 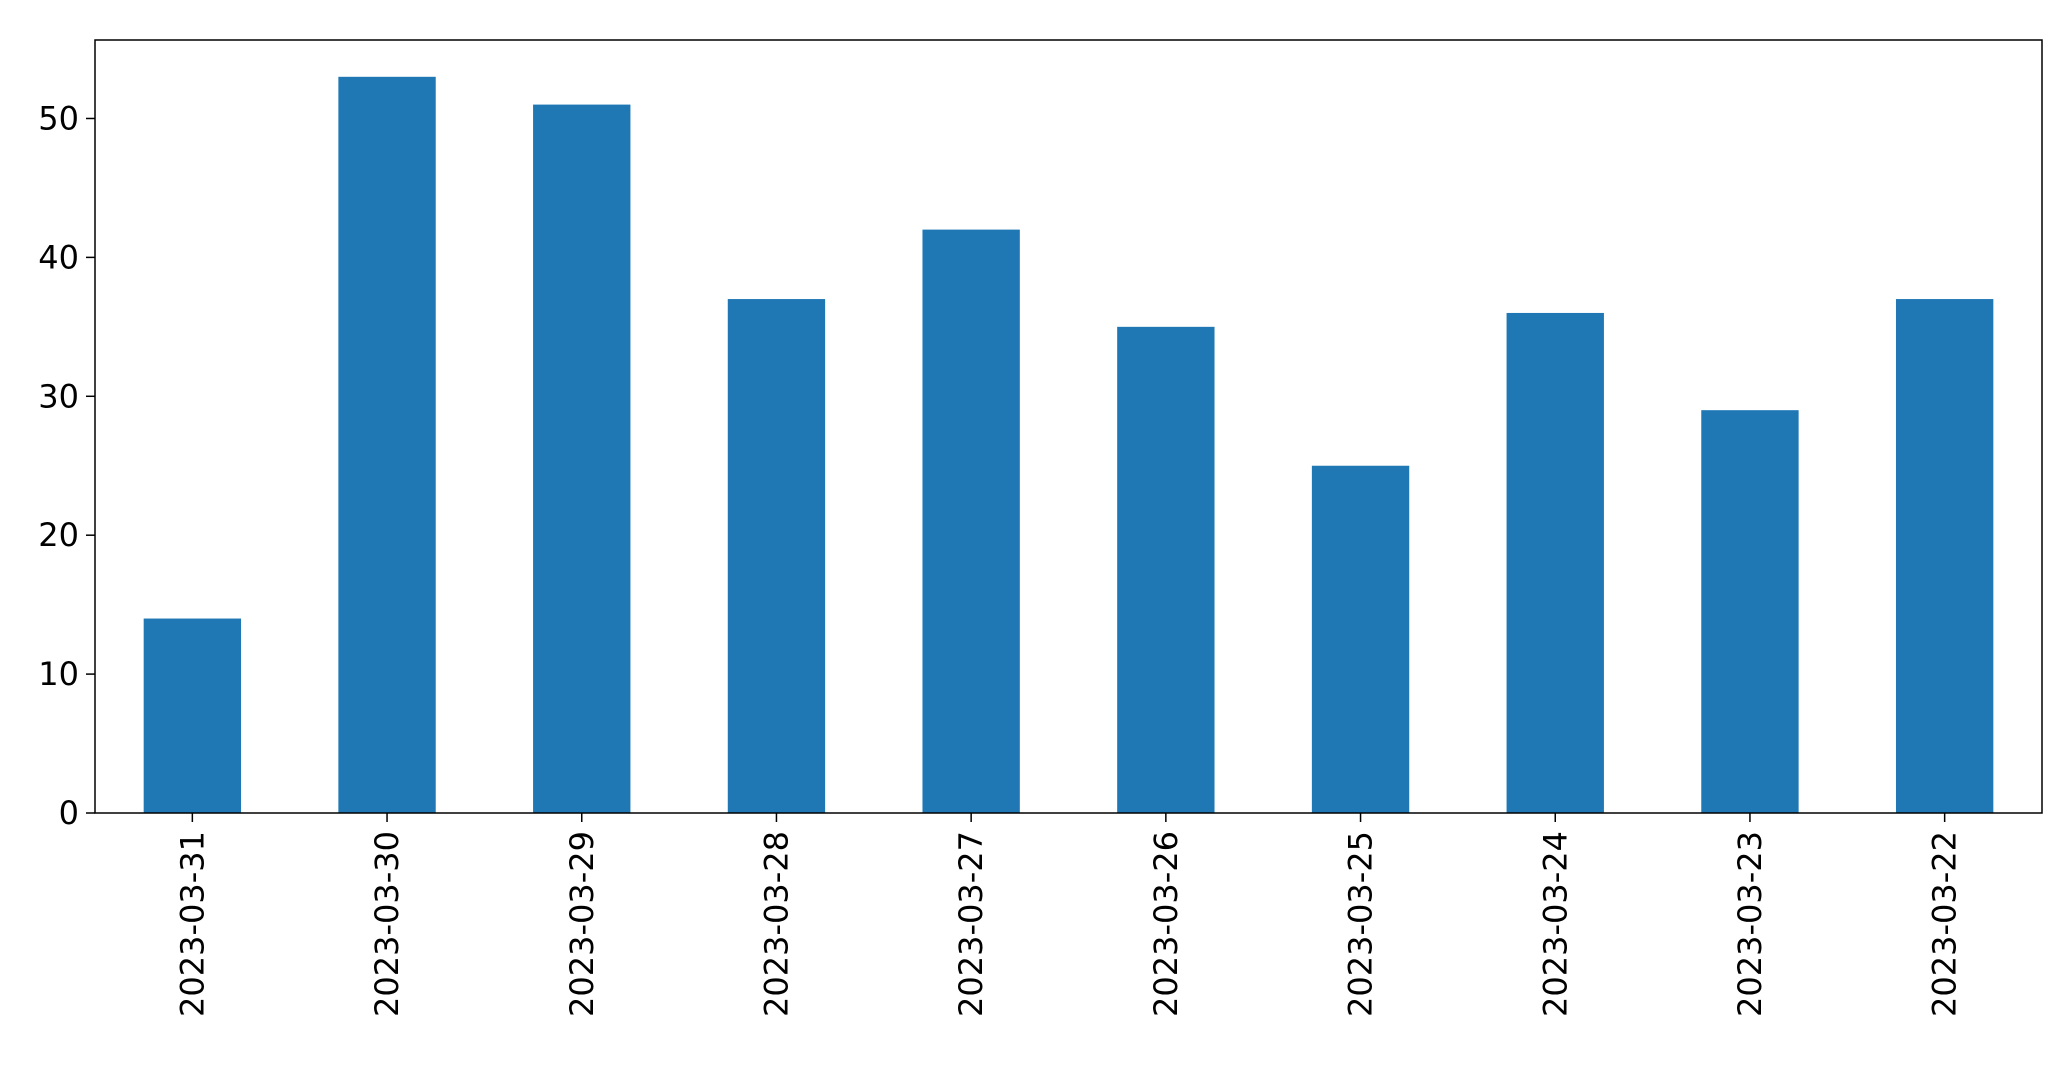 What do you see at coordinates (58, 535) in the screenshot?
I see `y-tick-label: 20` at bounding box center [58, 535].